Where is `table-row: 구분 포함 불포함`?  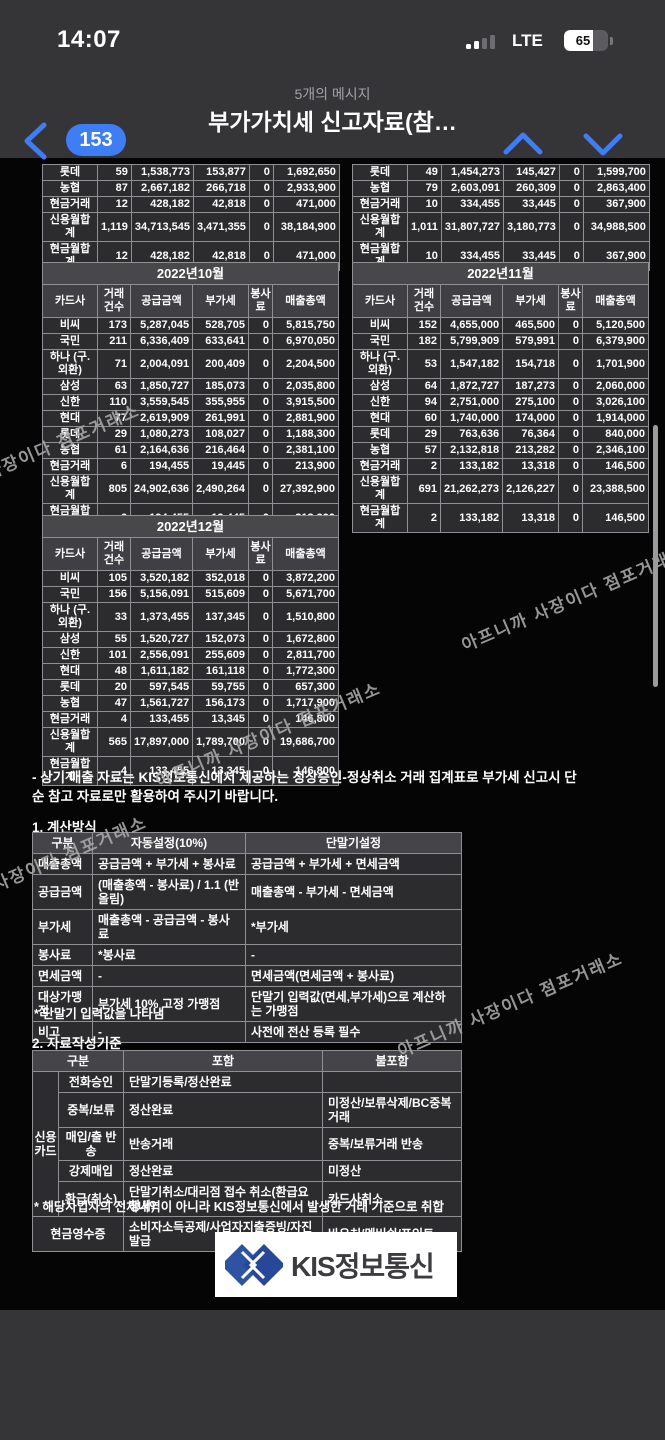
table-row: 구분 포함 불포함 is located at coordinates (247, 1061).